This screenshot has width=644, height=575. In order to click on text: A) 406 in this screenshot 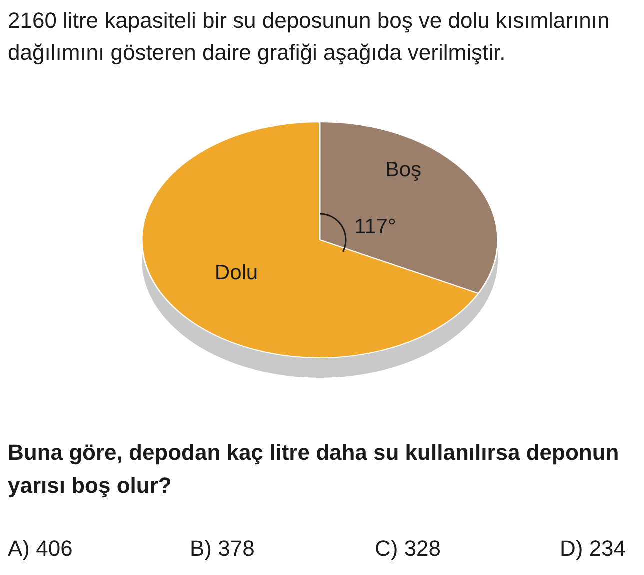, I will do `click(40, 548)`.